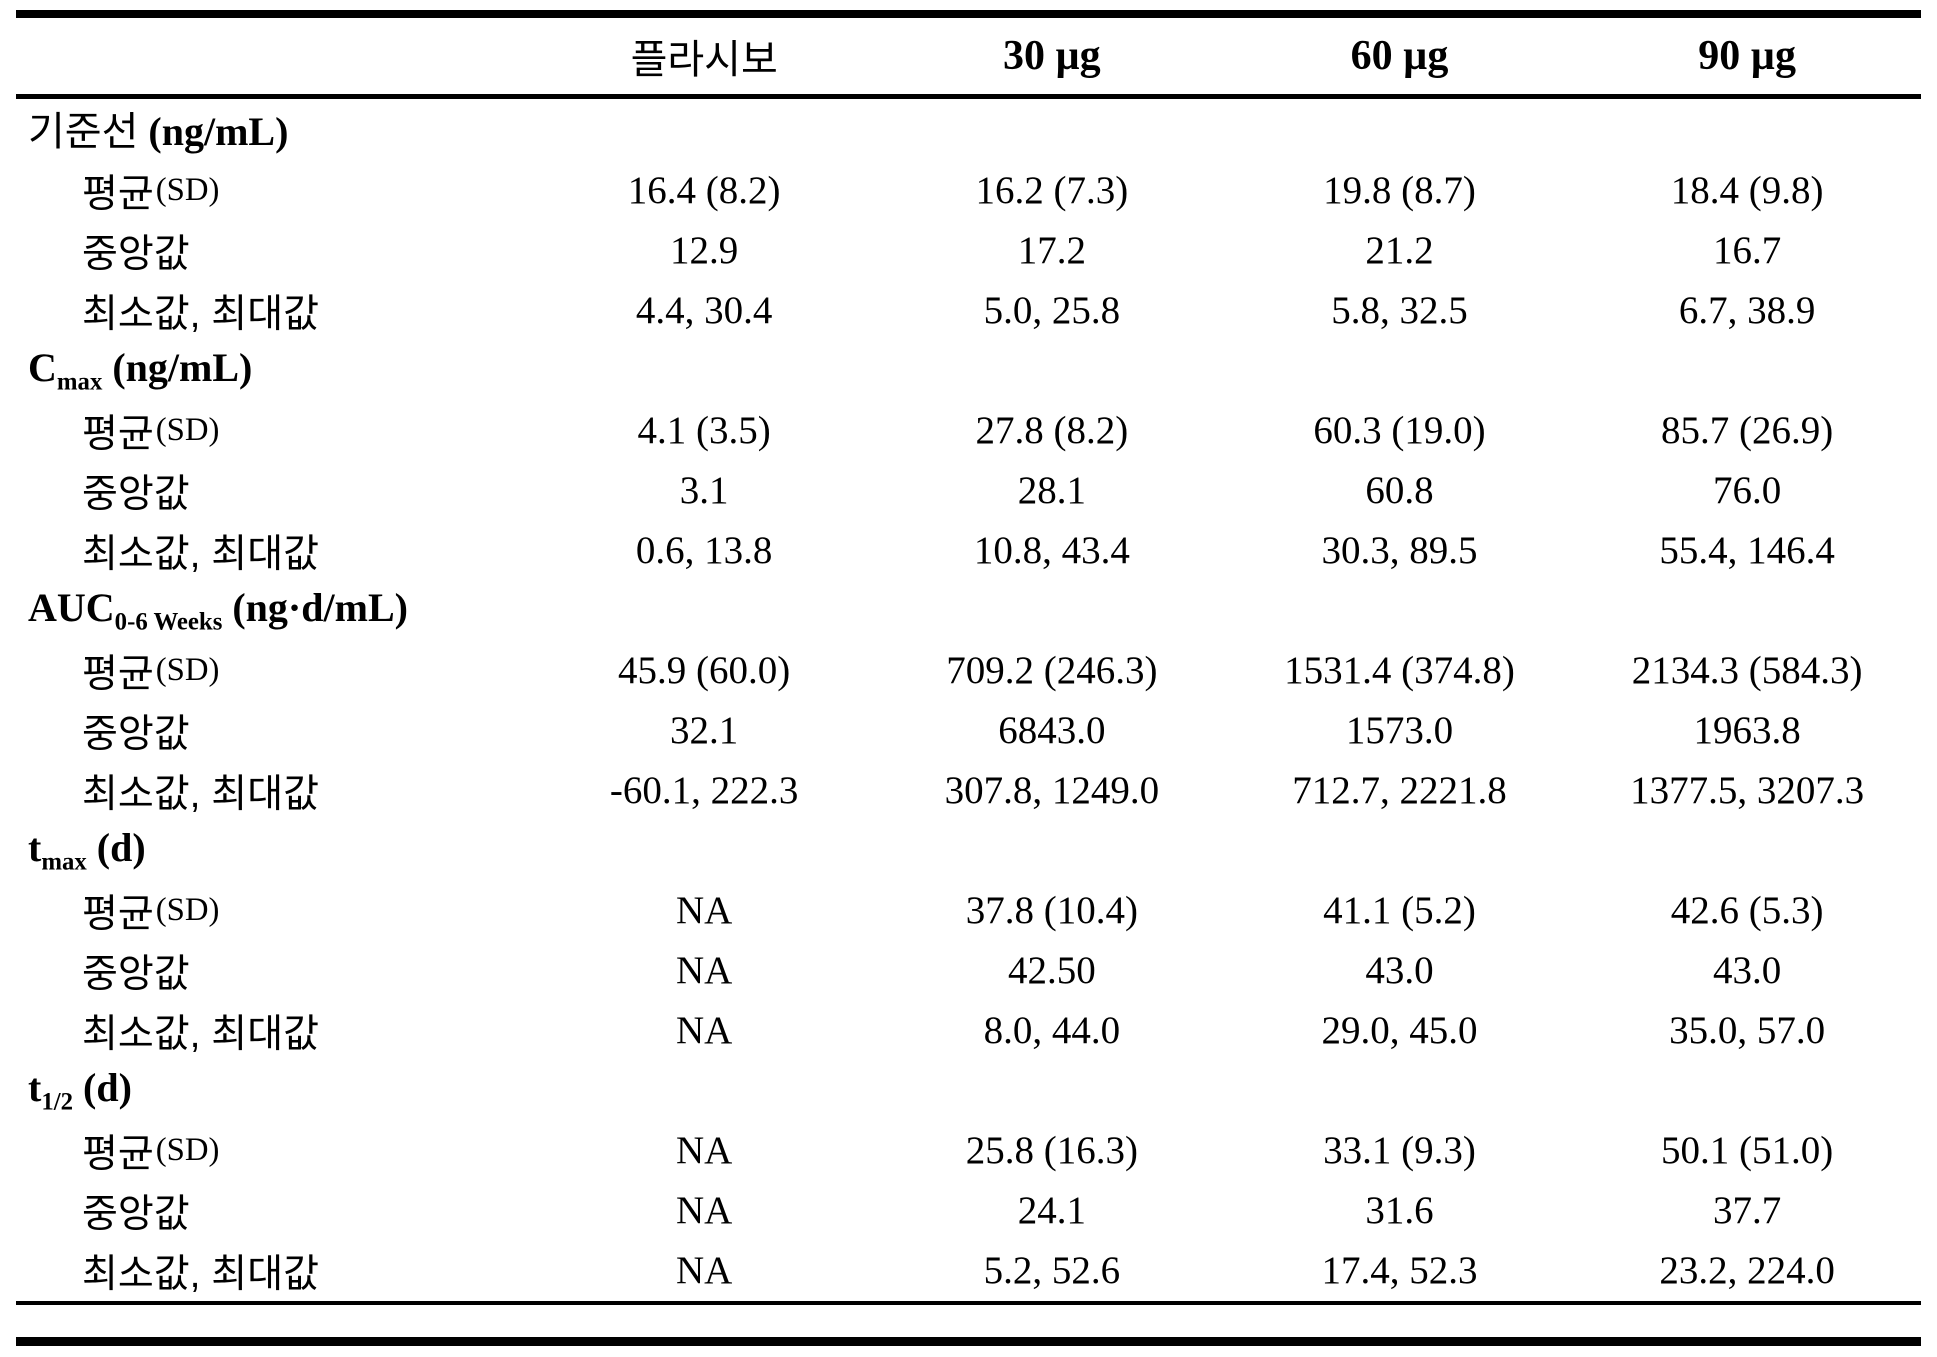 This screenshot has width=1937, height=1357. Describe the element at coordinates (1399, 431) in the screenshot. I see `value-cell: 60.3 (19.0)` at that location.